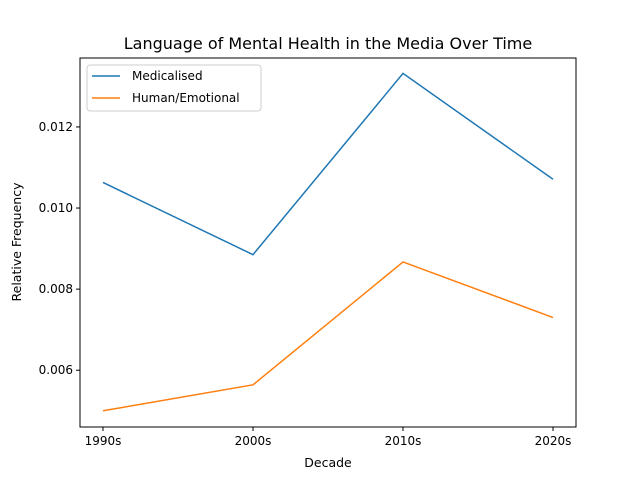 This screenshot has height=480, width=640. What do you see at coordinates (103, 441) in the screenshot?
I see `x-tick-label: 1990s` at bounding box center [103, 441].